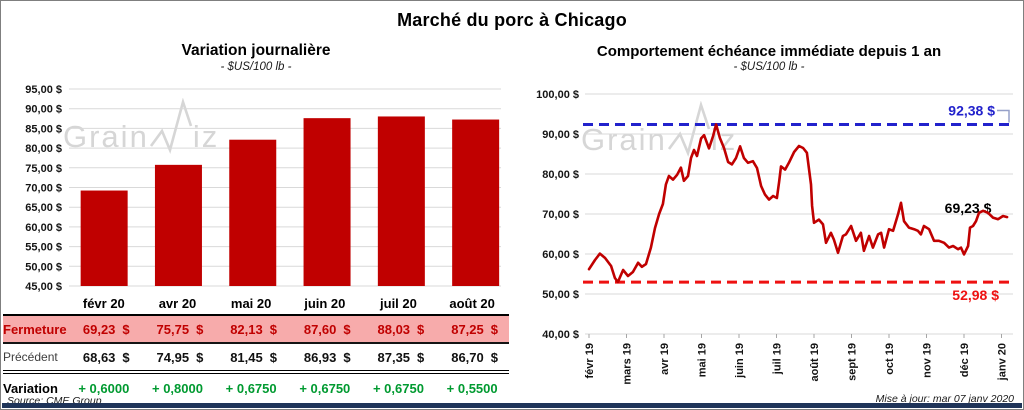 The height and width of the screenshot is (410, 1024). Describe the element at coordinates (43, 169) in the screenshot. I see `y-axis-tick-label: 75,00 $` at that location.